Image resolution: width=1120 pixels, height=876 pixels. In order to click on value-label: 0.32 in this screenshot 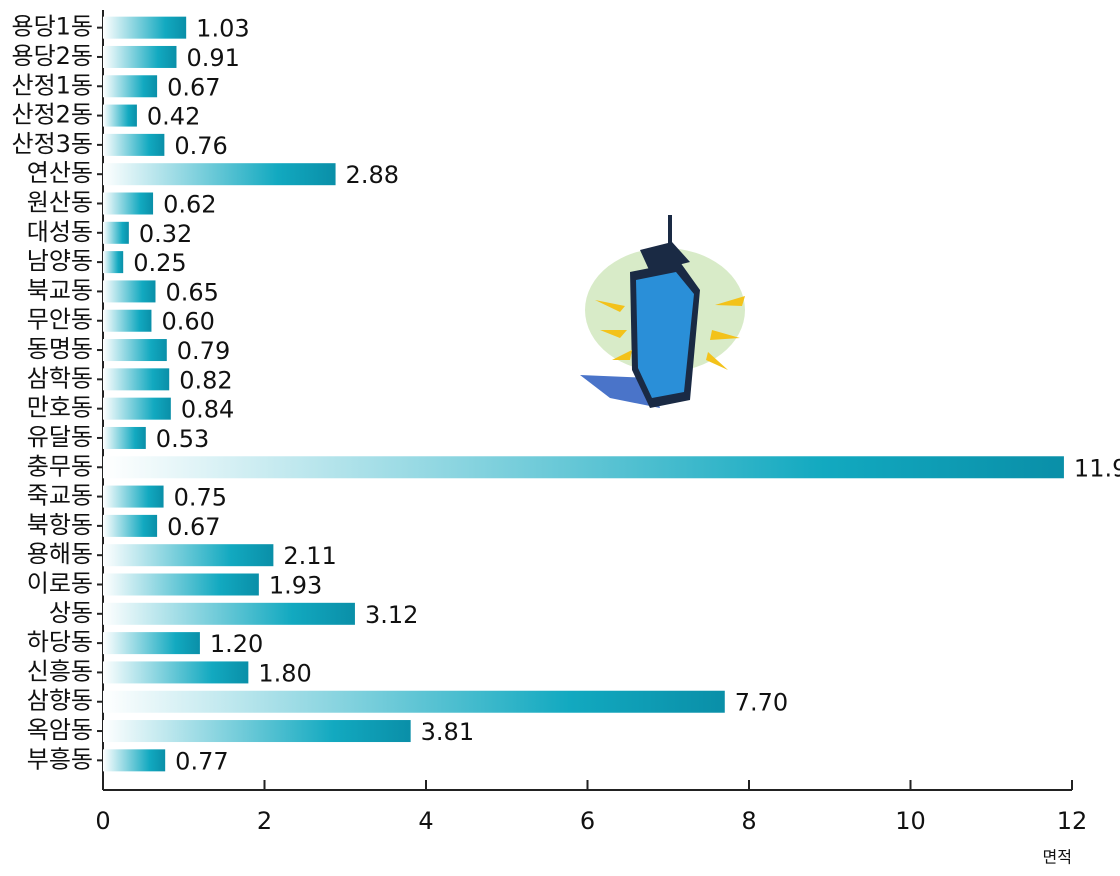, I will do `click(165, 234)`.